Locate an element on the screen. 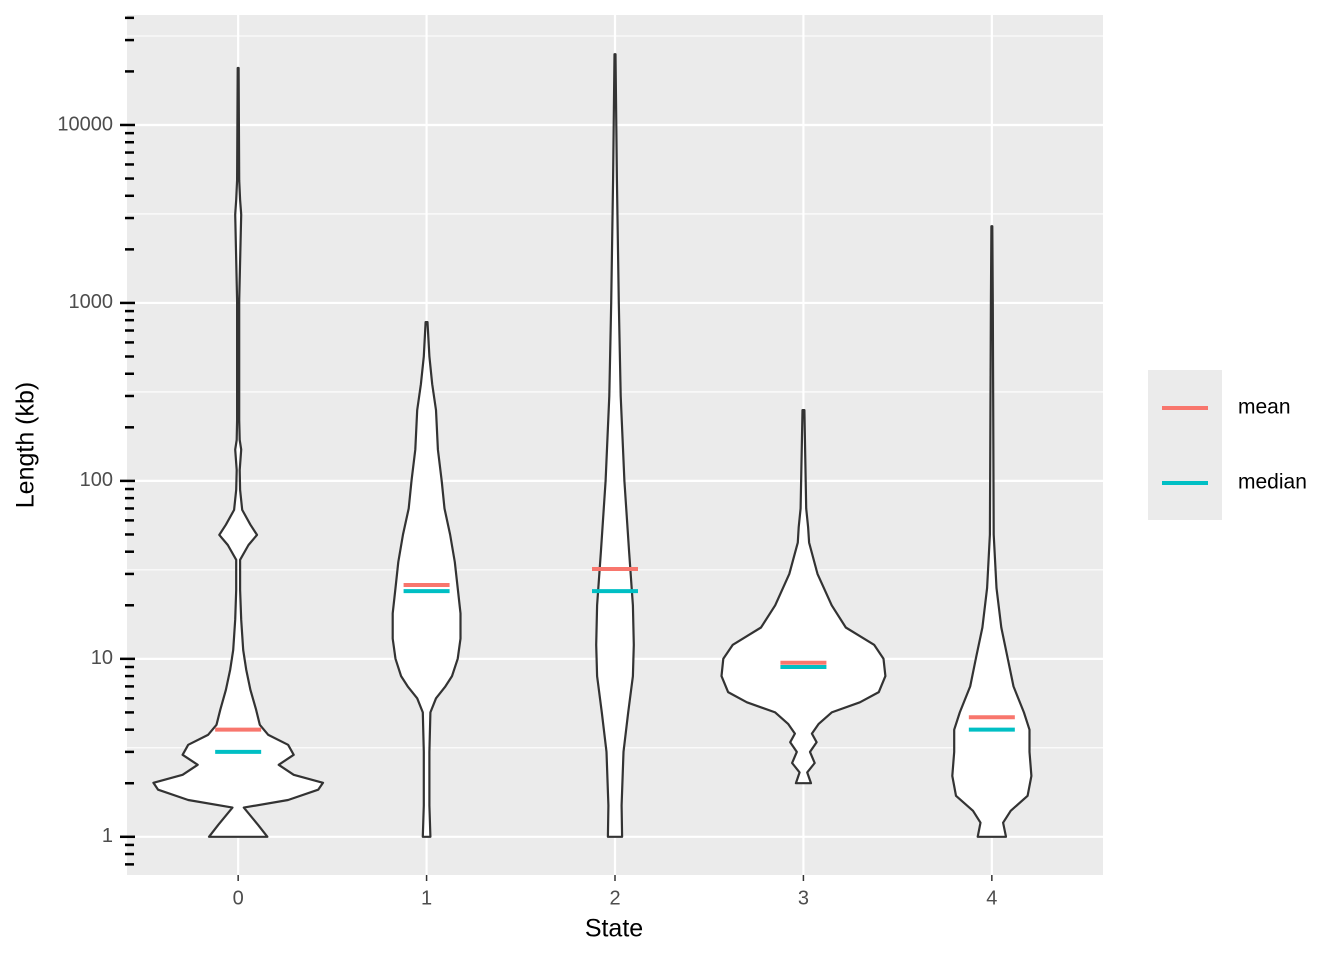 This screenshot has width=1344, height=965. y-tick-label: 10000 is located at coordinates (85, 124).